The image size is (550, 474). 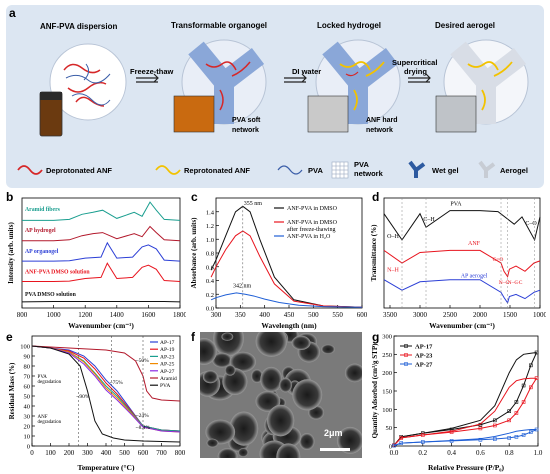 I want to click on x-tick-label: 350, so click(x=240, y=315).